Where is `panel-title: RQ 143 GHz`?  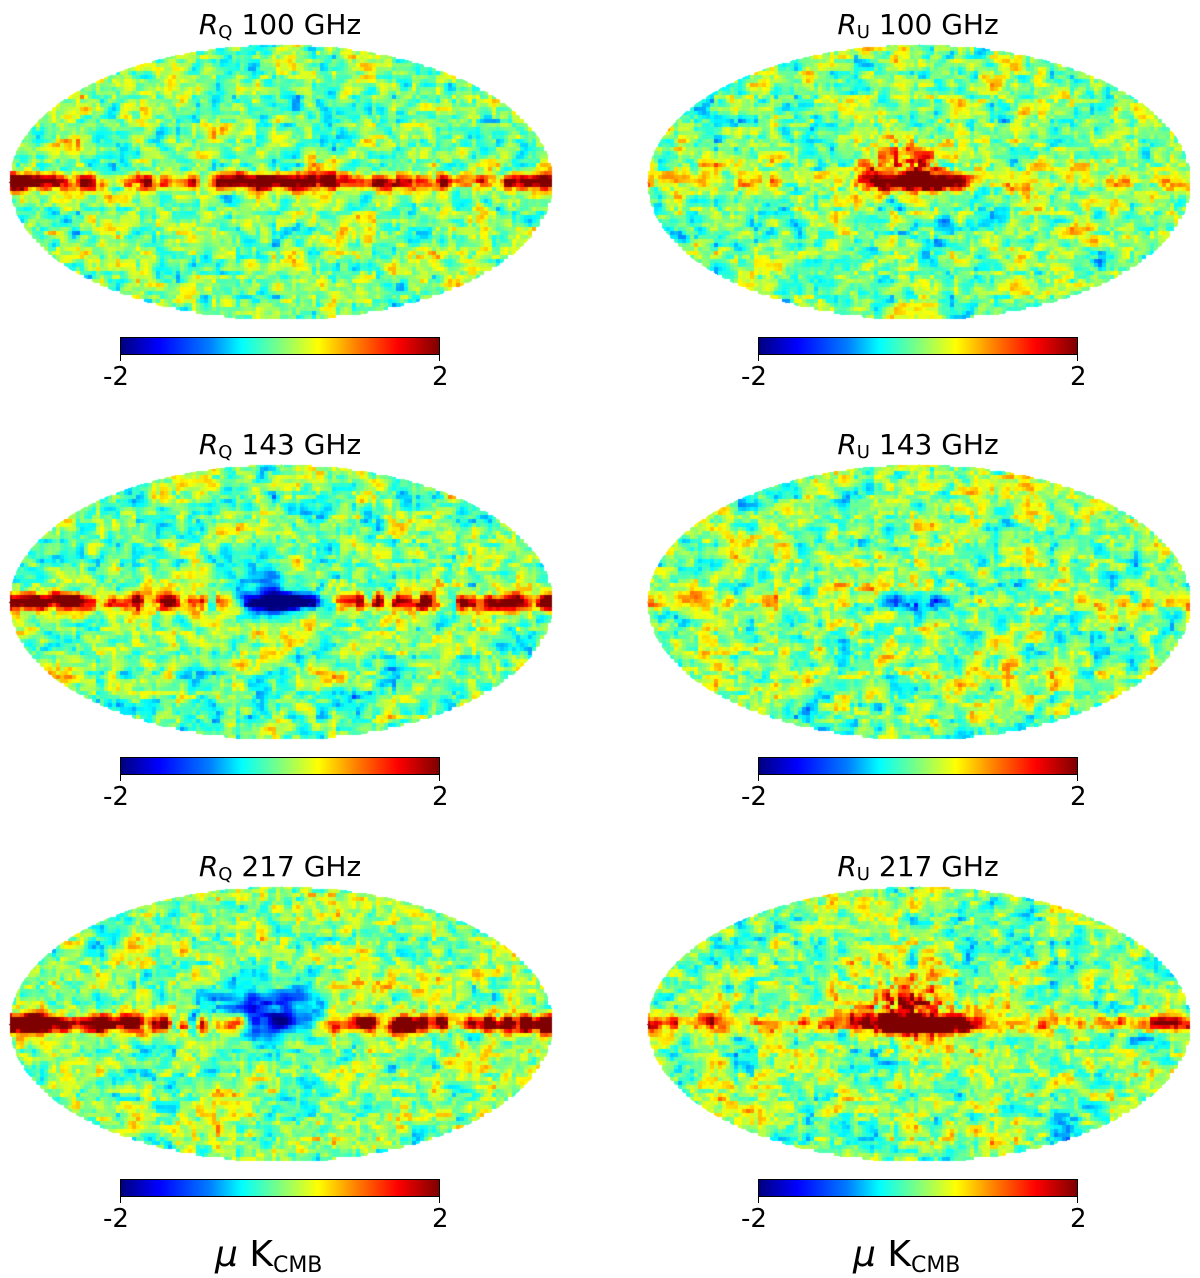
panel-title: RQ 143 GHz is located at coordinates (280, 445).